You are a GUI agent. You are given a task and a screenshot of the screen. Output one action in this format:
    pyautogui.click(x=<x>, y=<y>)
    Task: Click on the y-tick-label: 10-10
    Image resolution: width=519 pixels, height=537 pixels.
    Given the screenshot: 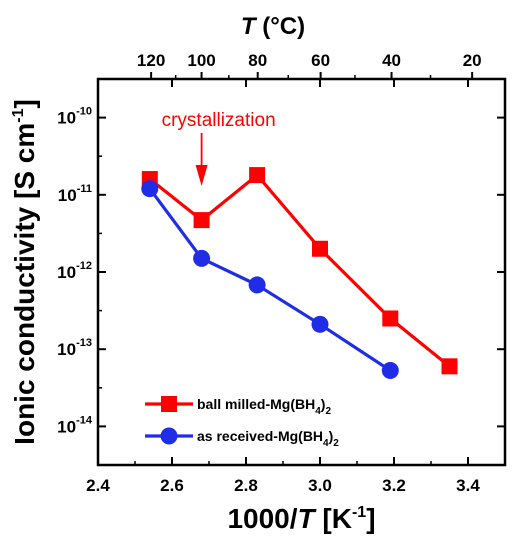 What is the action you would take?
    pyautogui.click(x=74, y=117)
    